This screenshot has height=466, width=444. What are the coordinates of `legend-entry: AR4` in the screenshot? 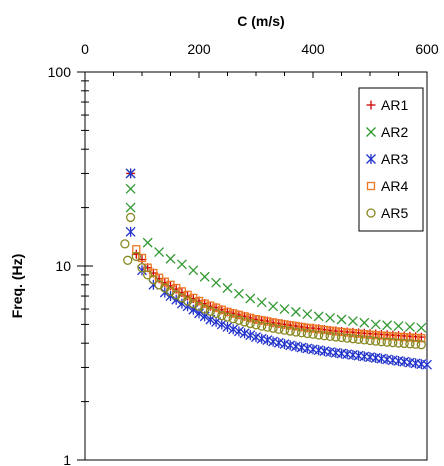 It's located at (387, 186).